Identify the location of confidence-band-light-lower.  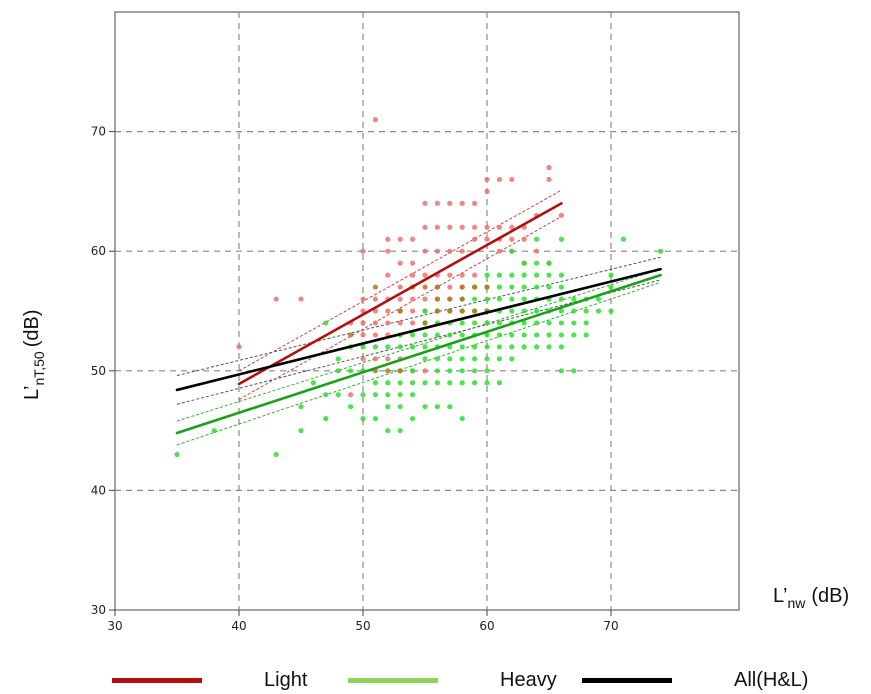
(400, 308).